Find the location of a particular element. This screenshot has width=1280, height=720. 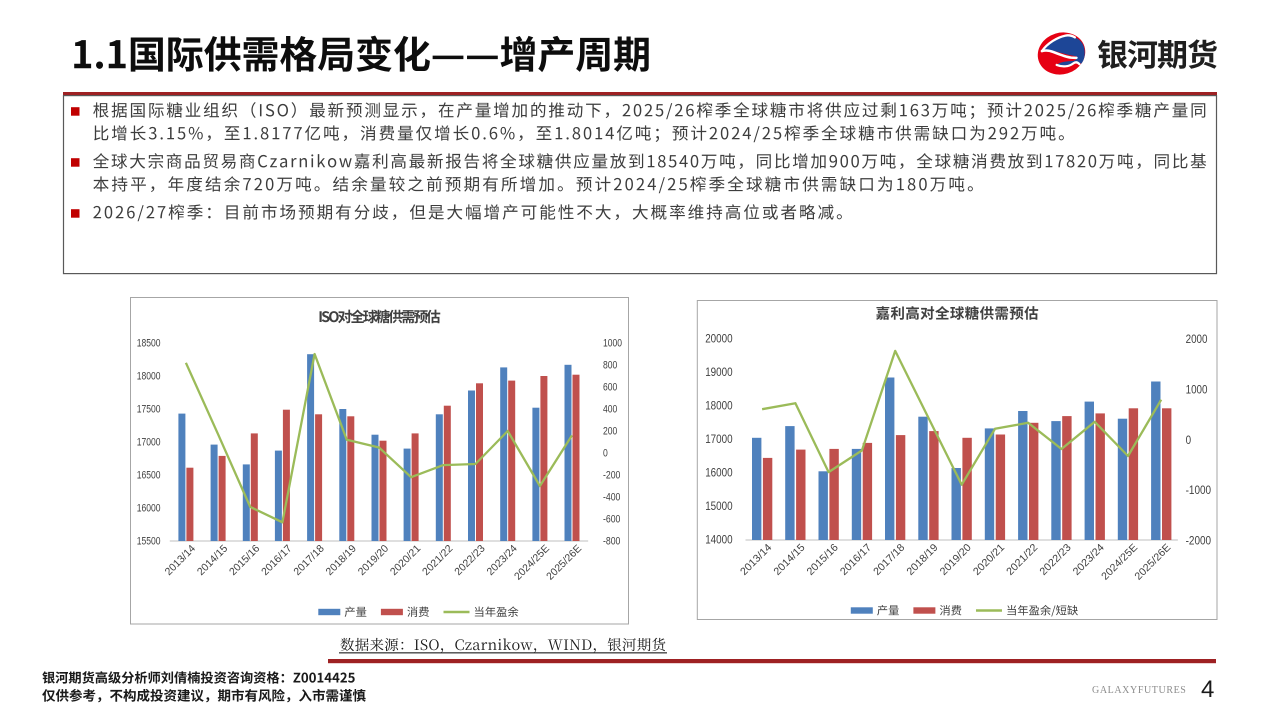

svg-text: 4 is located at coordinates (1207, 689).